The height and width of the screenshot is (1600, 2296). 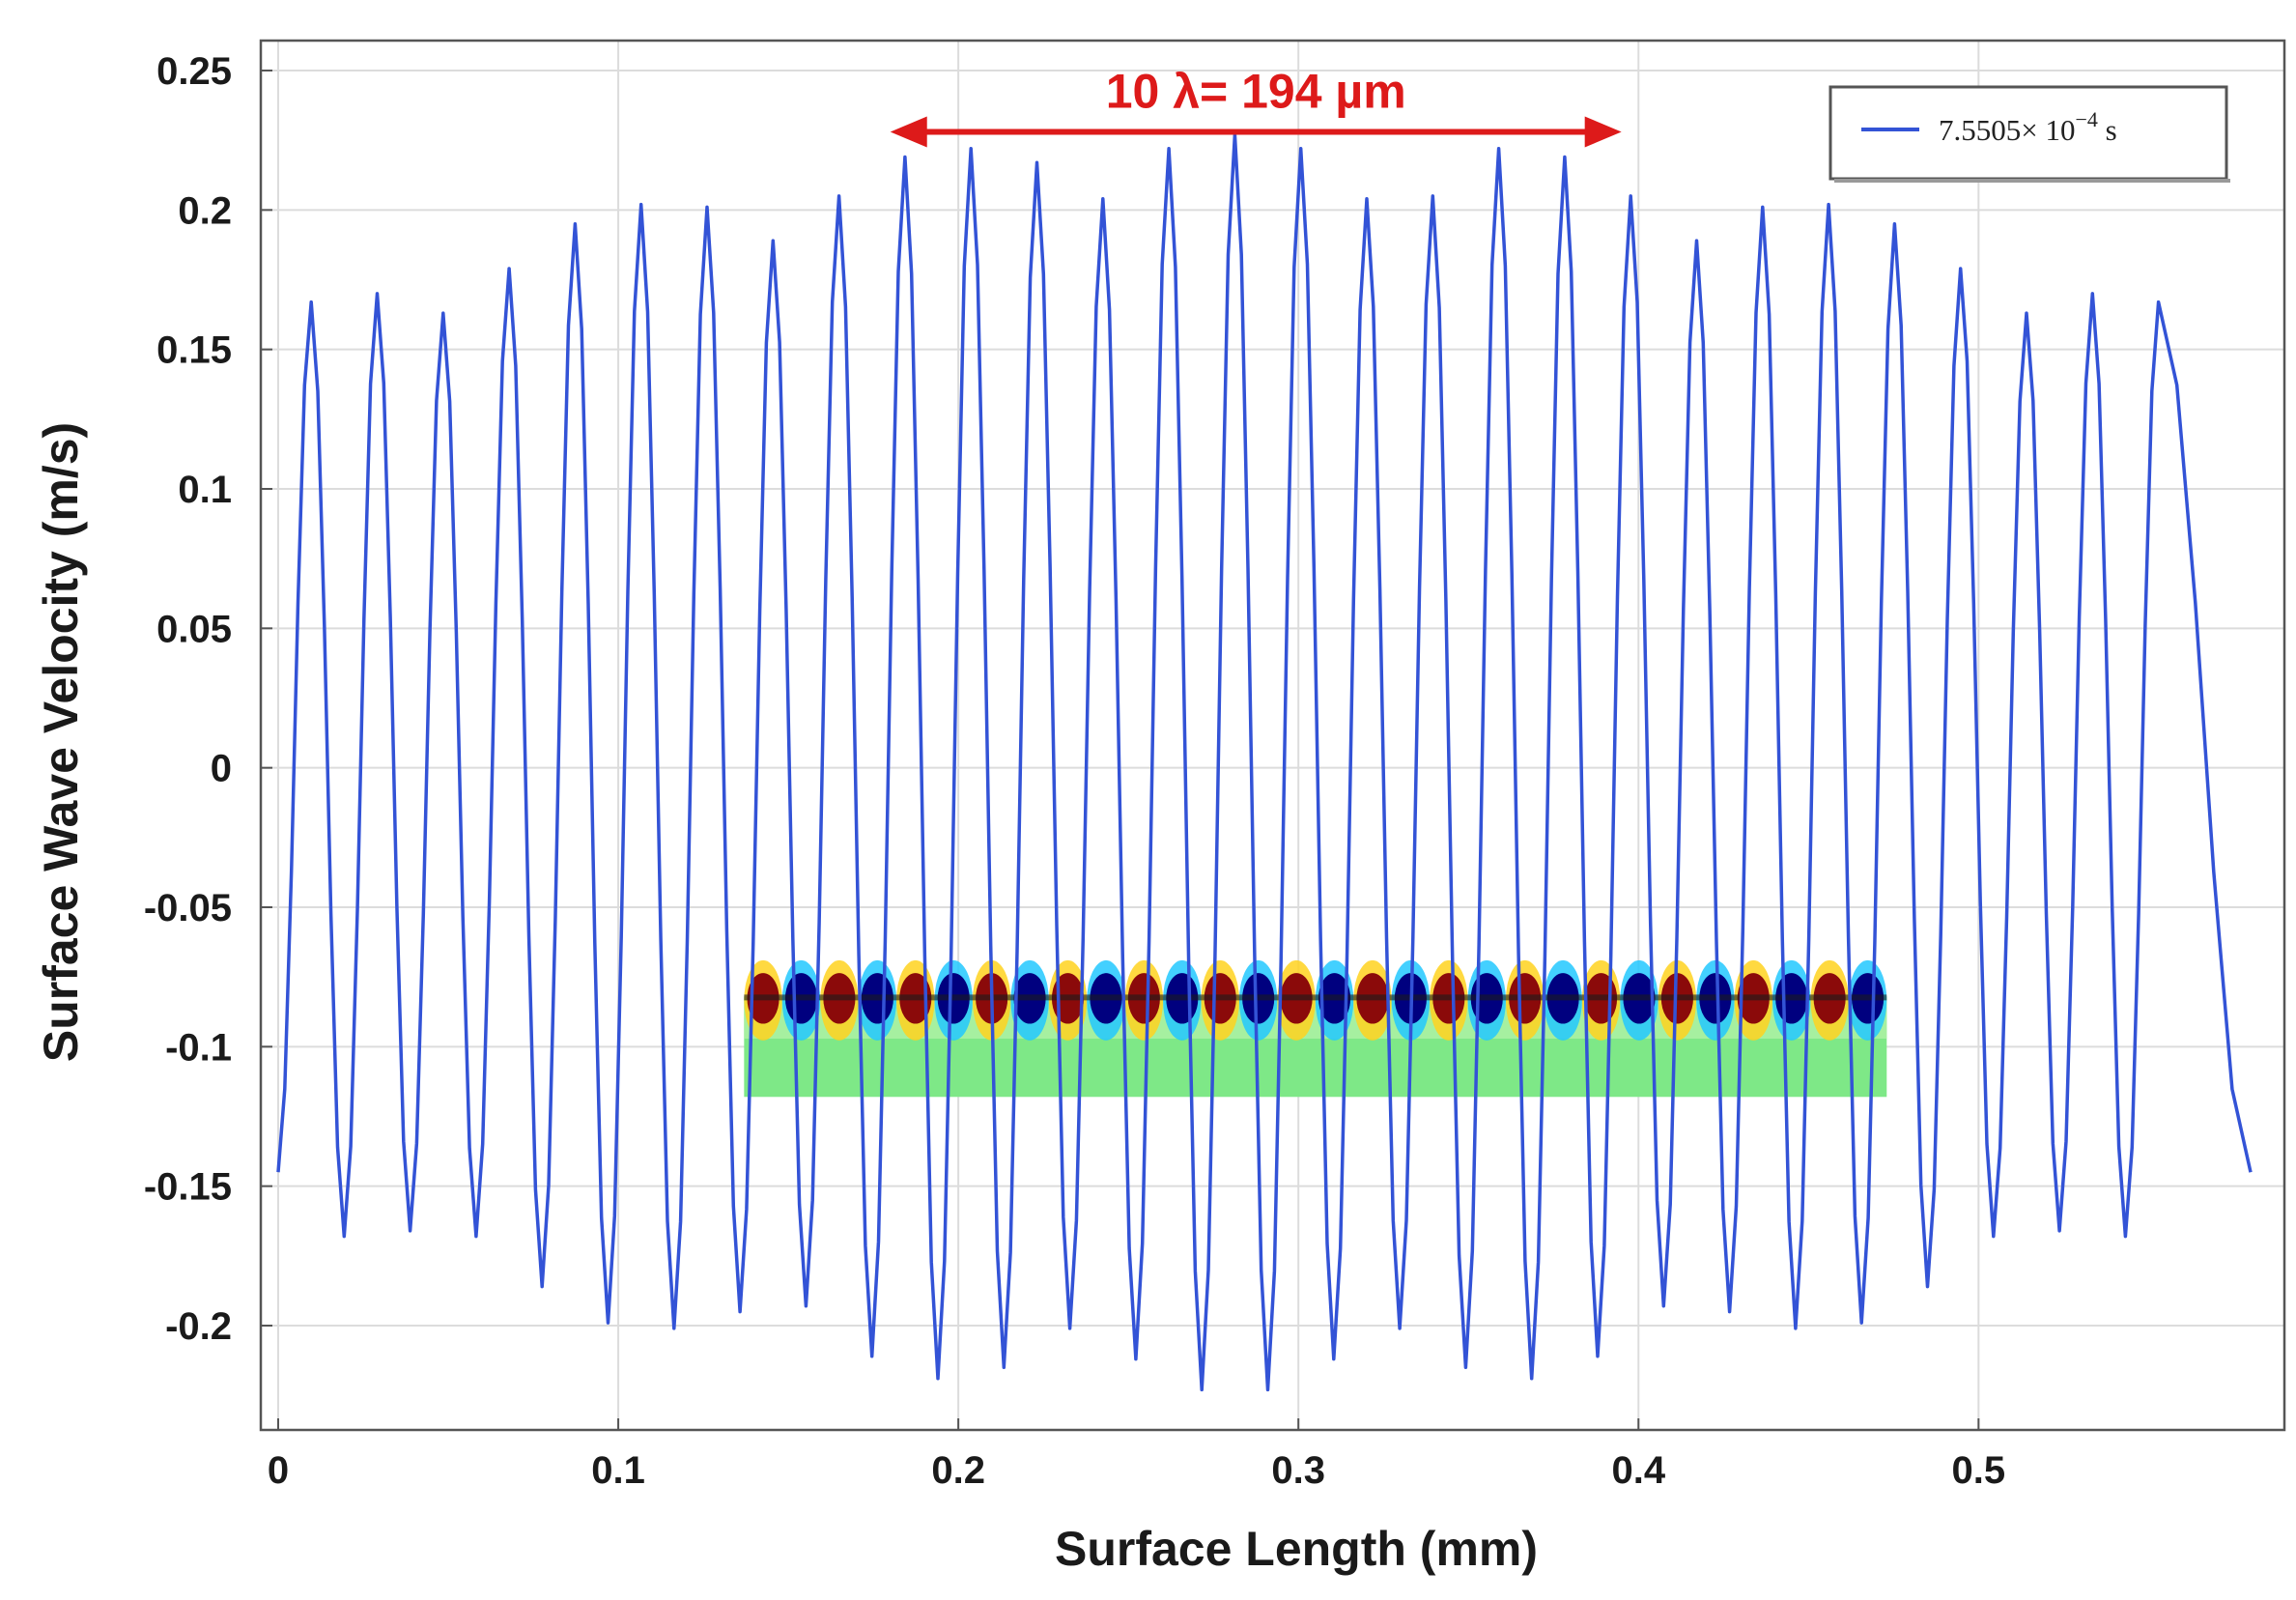 What do you see at coordinates (2032, 181) in the screenshot?
I see `legend-shadow` at bounding box center [2032, 181].